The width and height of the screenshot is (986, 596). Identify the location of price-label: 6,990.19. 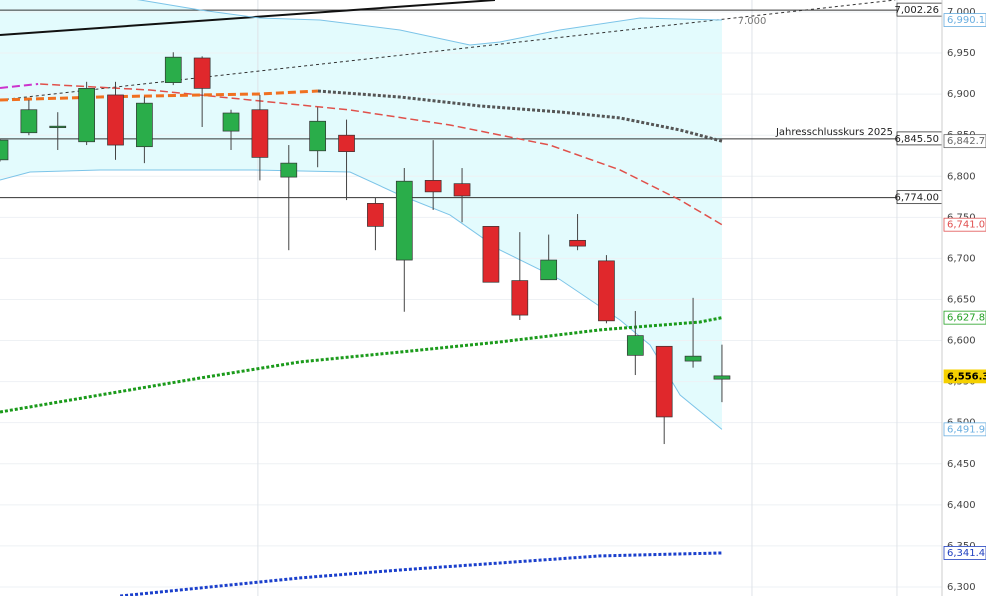
(966, 20).